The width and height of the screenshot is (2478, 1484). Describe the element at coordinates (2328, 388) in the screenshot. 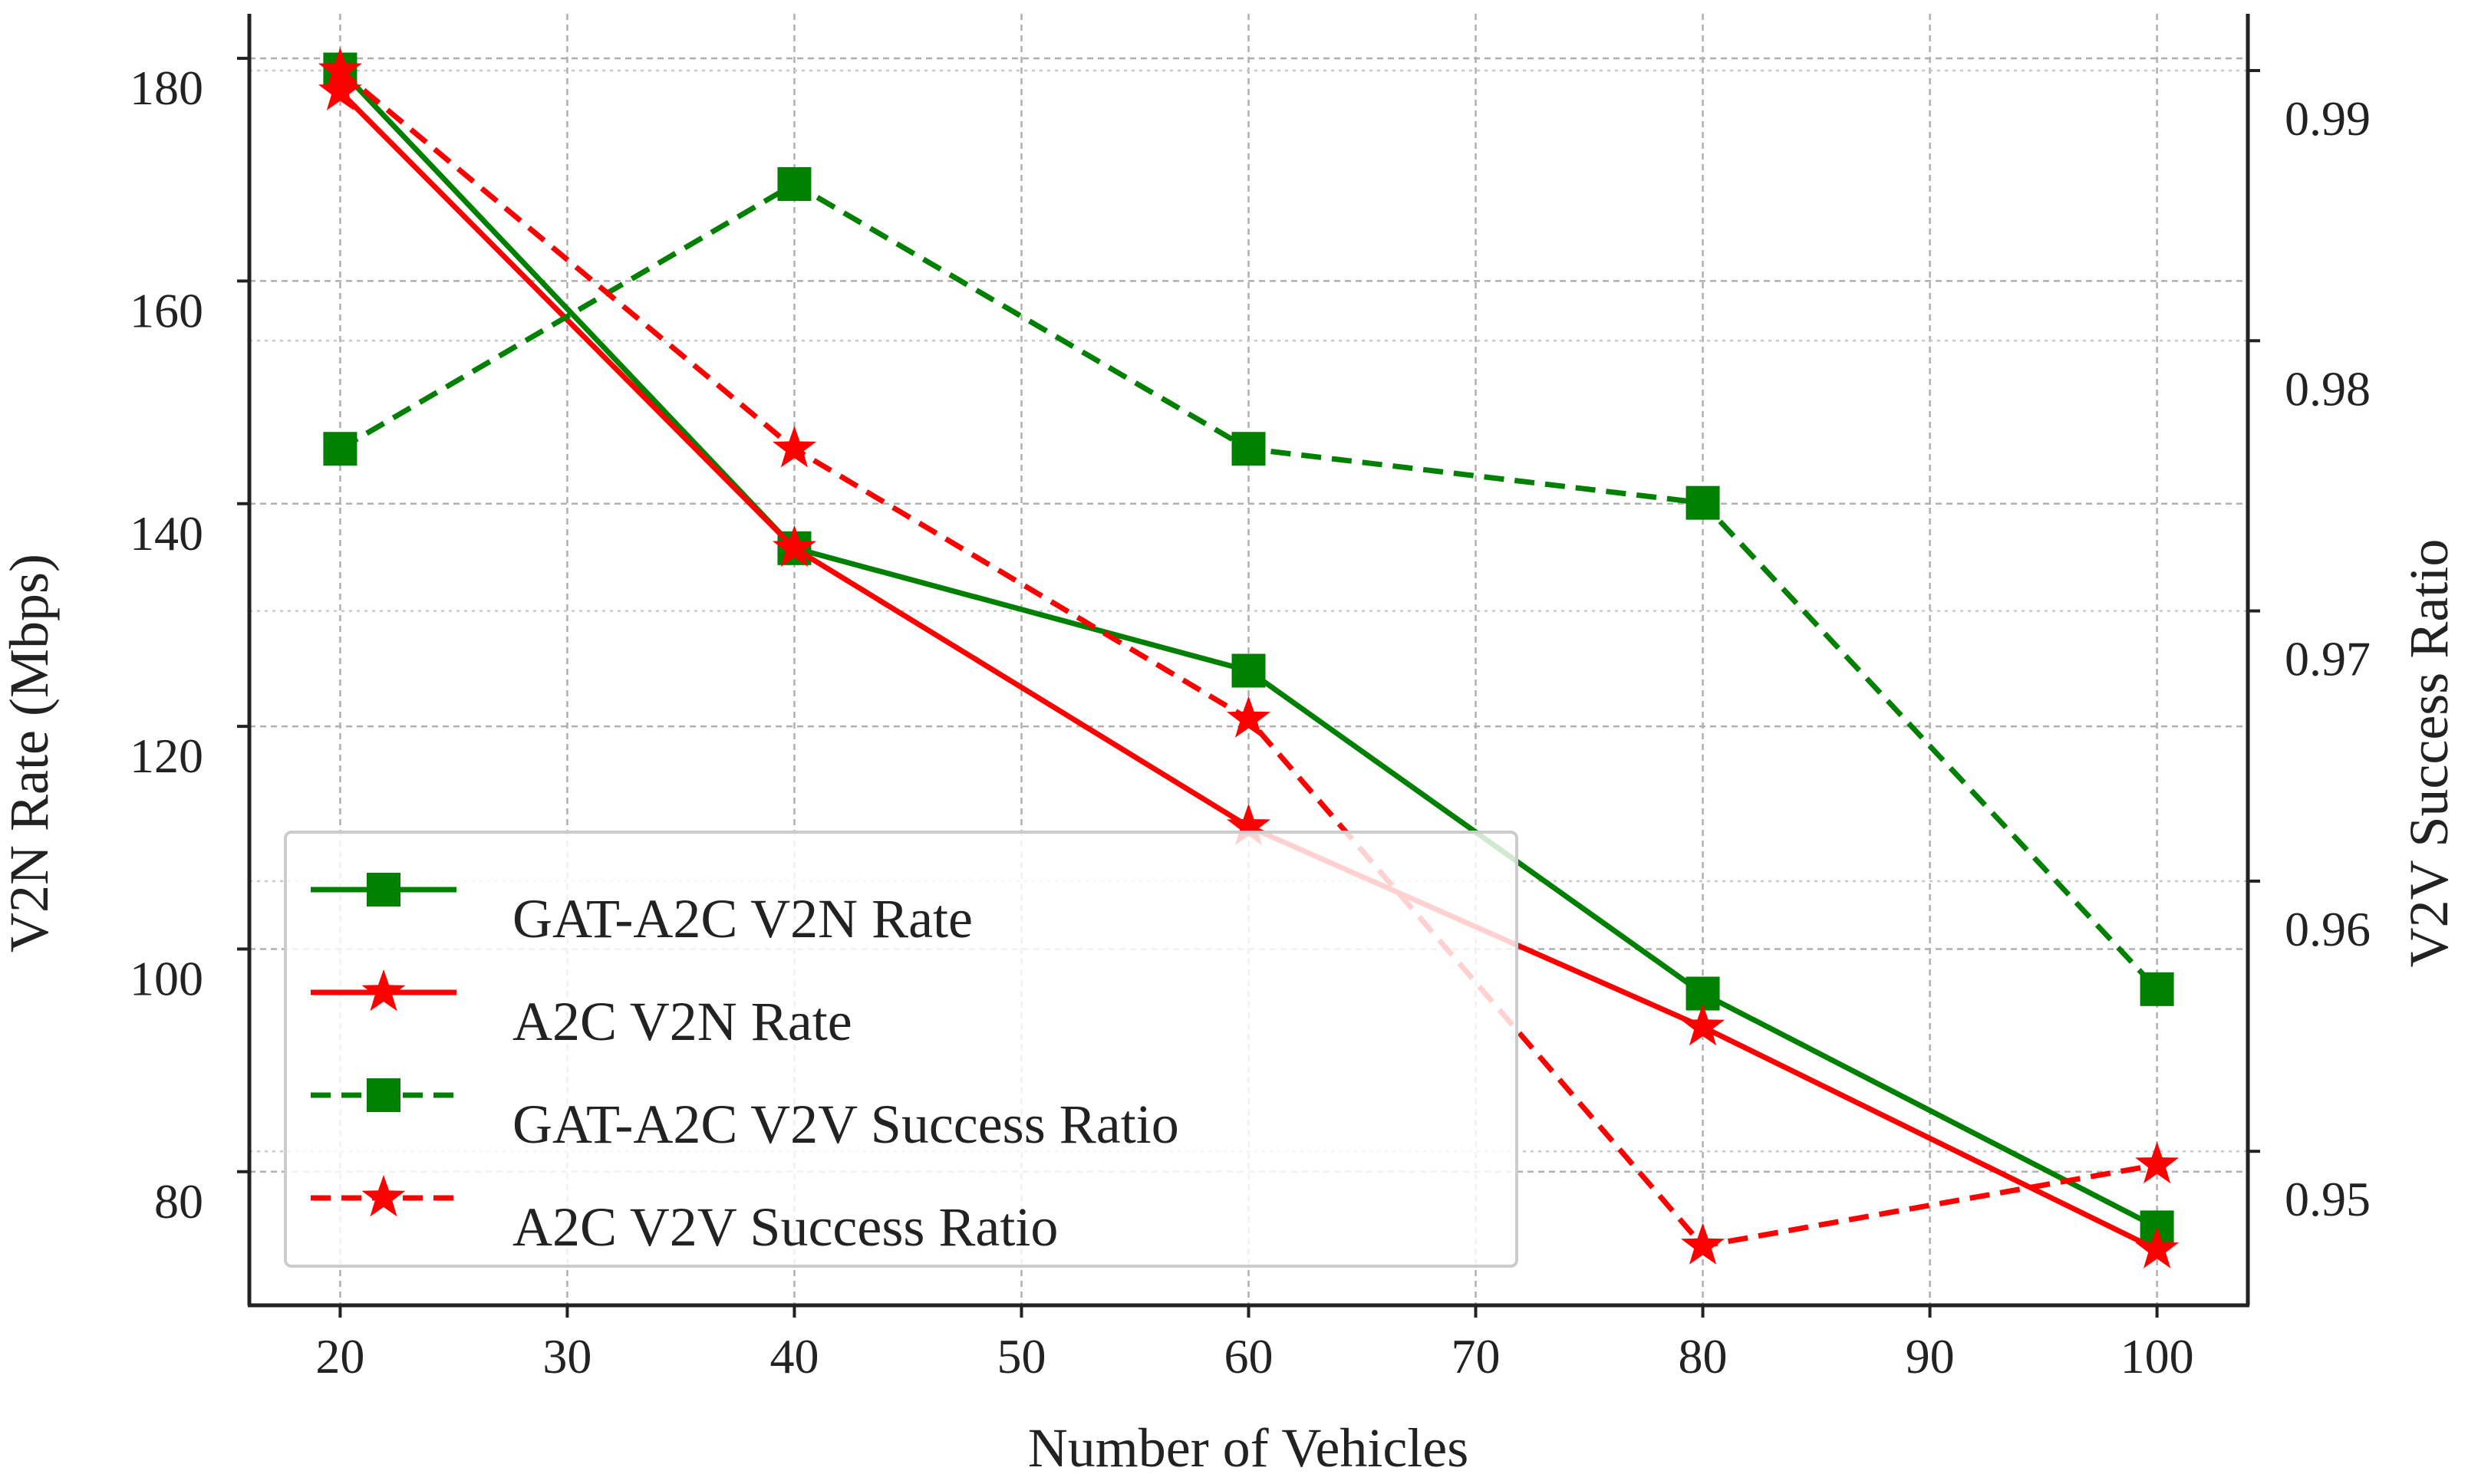

I see `right-y-tick-label: 0.98` at that location.